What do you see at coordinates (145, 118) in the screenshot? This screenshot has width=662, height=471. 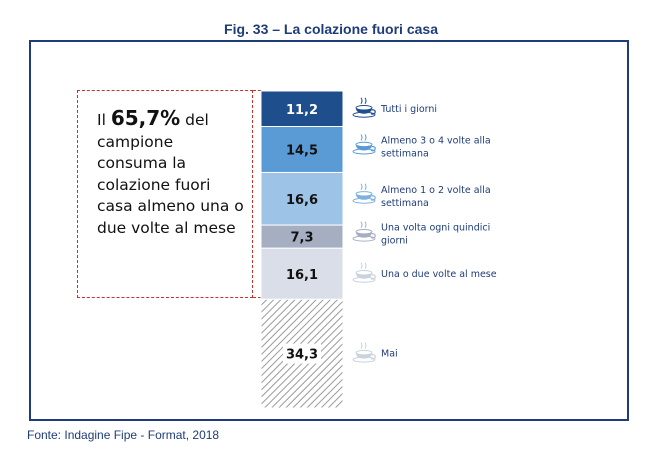 I see `callout-highlight: 65,7%` at bounding box center [145, 118].